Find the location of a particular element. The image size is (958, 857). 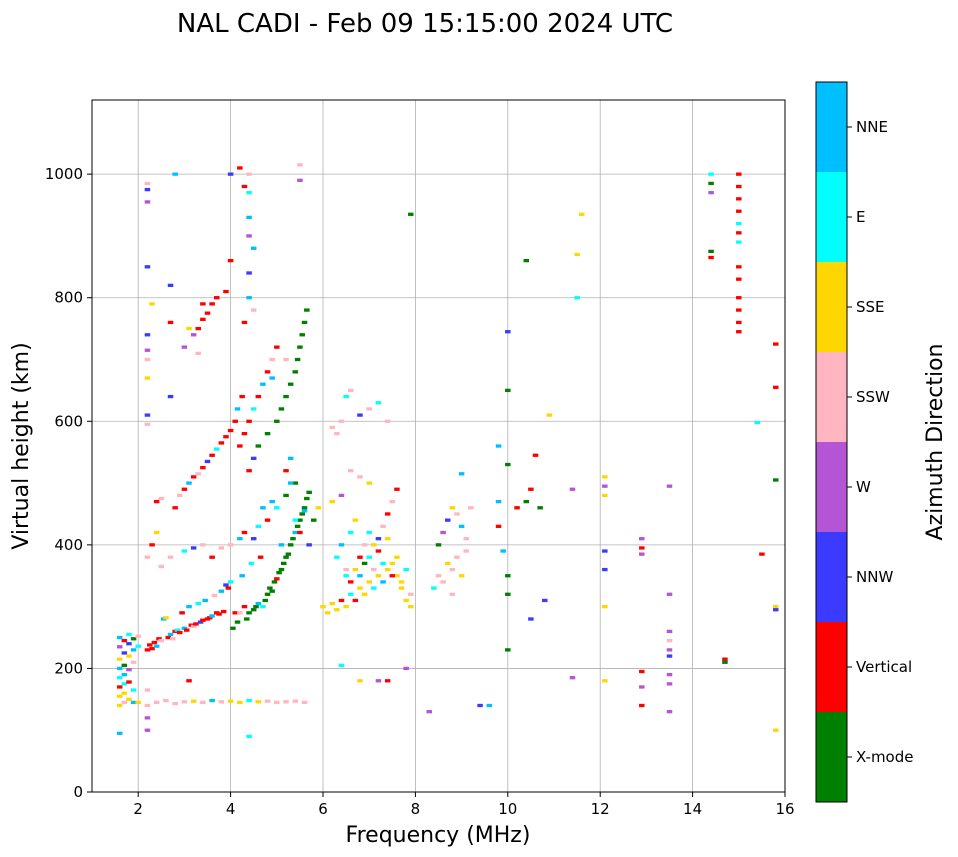

y-axis-label: Virtual height (km) is located at coordinates (21, 445).